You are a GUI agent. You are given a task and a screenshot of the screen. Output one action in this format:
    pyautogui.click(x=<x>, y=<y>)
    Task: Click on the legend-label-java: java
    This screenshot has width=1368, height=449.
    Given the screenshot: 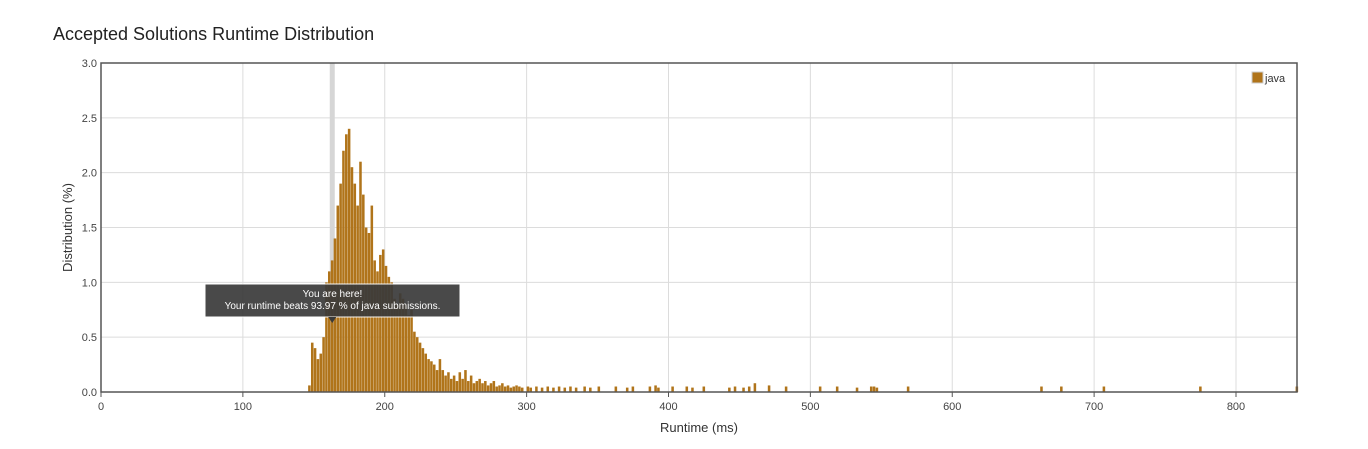 What is the action you would take?
    pyautogui.click(x=1275, y=79)
    